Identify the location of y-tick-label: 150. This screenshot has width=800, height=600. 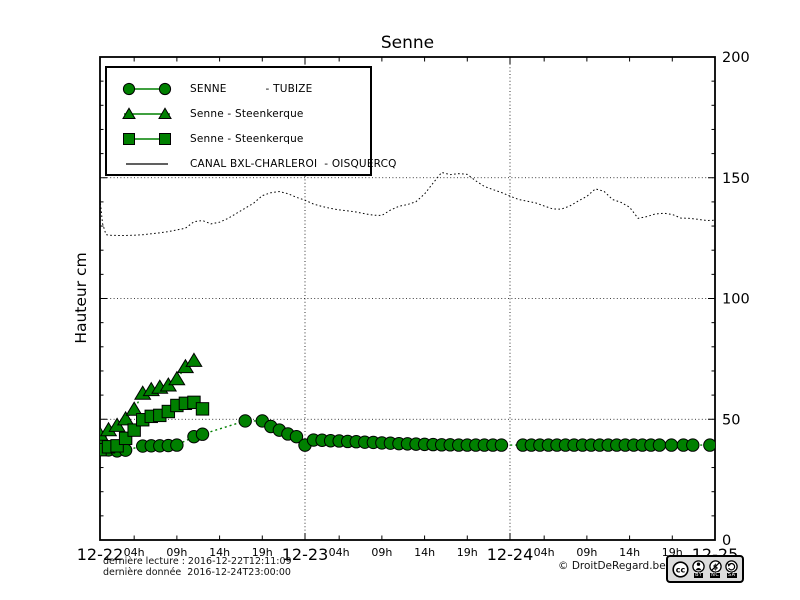
(736, 179).